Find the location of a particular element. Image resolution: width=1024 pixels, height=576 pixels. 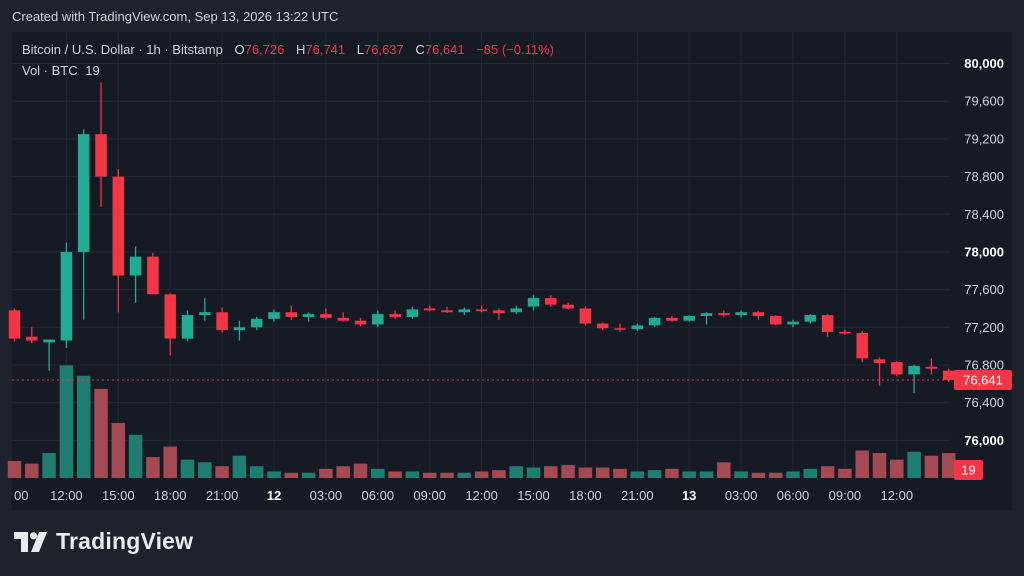

open-value: 76,726 is located at coordinates (264, 49).